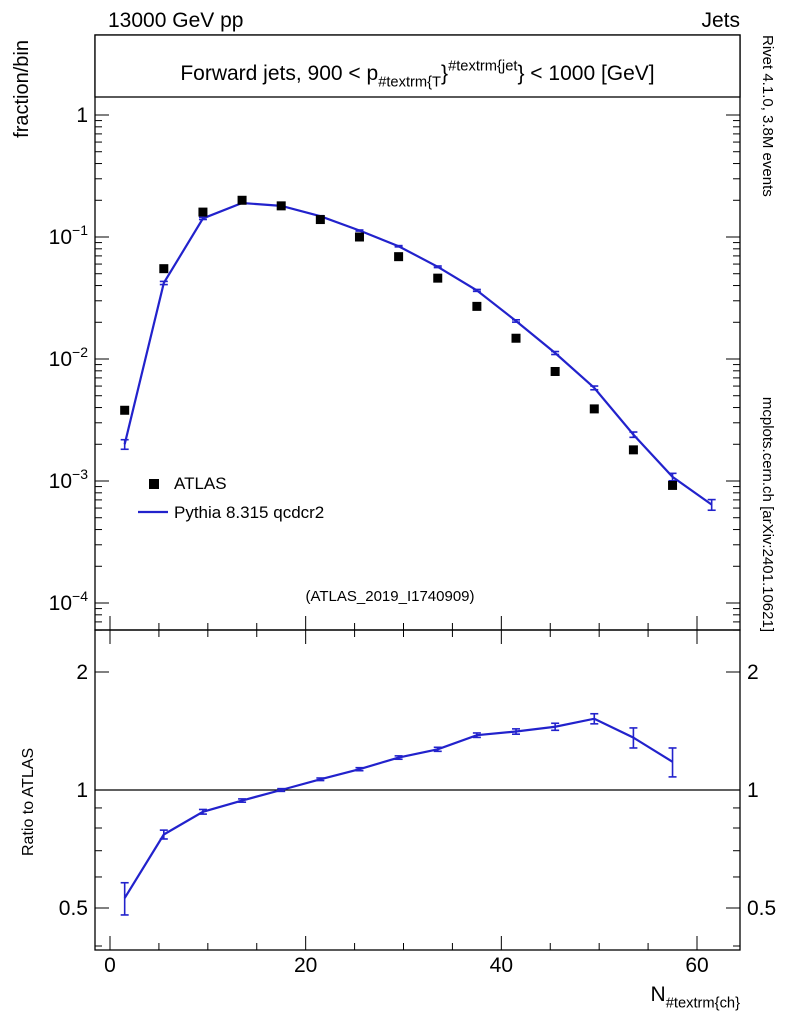 The width and height of the screenshot is (786, 1024). Describe the element at coordinates (69, 235) in the screenshot. I see `main-y-tick-label: 10⁻¹` at that location.